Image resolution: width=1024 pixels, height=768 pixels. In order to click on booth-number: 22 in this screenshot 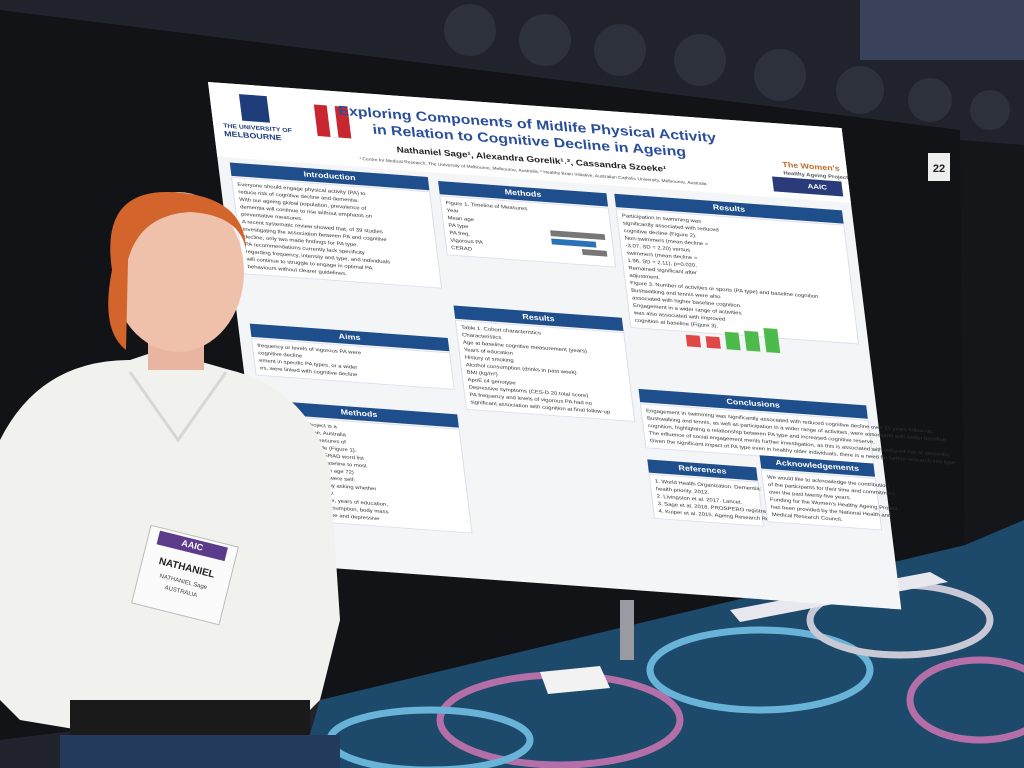, I will do `click(939, 169)`.